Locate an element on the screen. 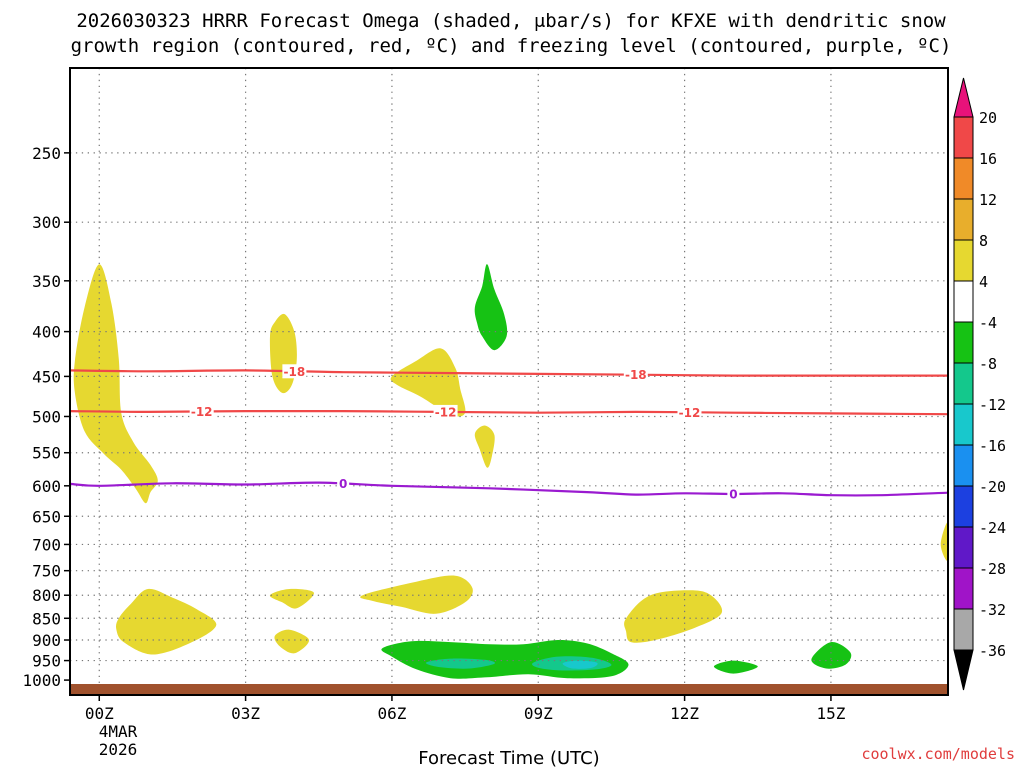 The width and height of the screenshot is (1024, 768). x-tick-label-00Z: 00Z is located at coordinates (99, 713).